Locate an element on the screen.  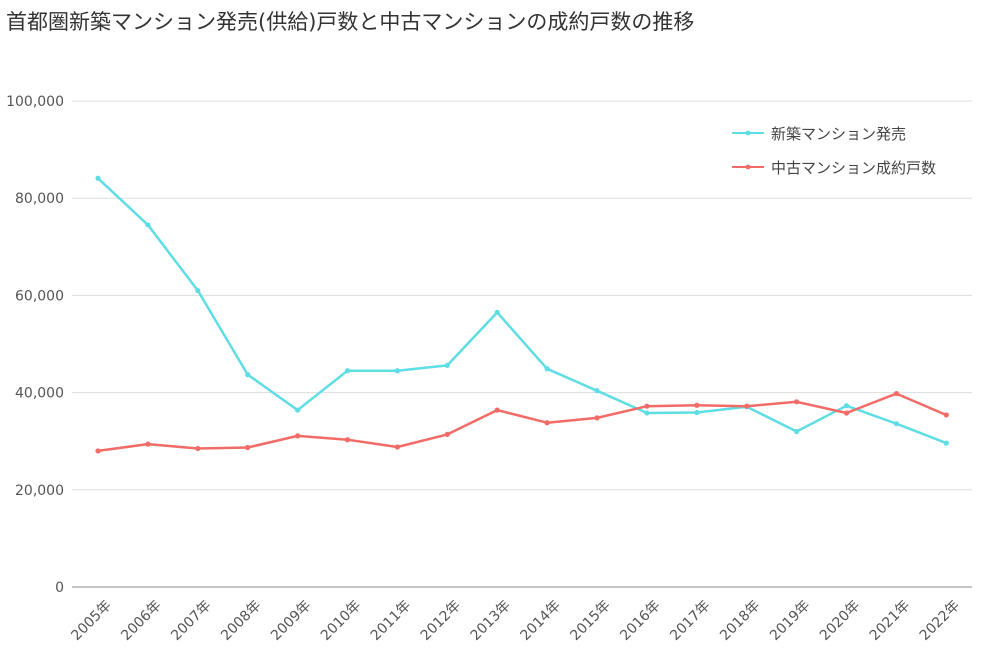
legend-label: 中古マンション成約戸数 is located at coordinates (853, 168).